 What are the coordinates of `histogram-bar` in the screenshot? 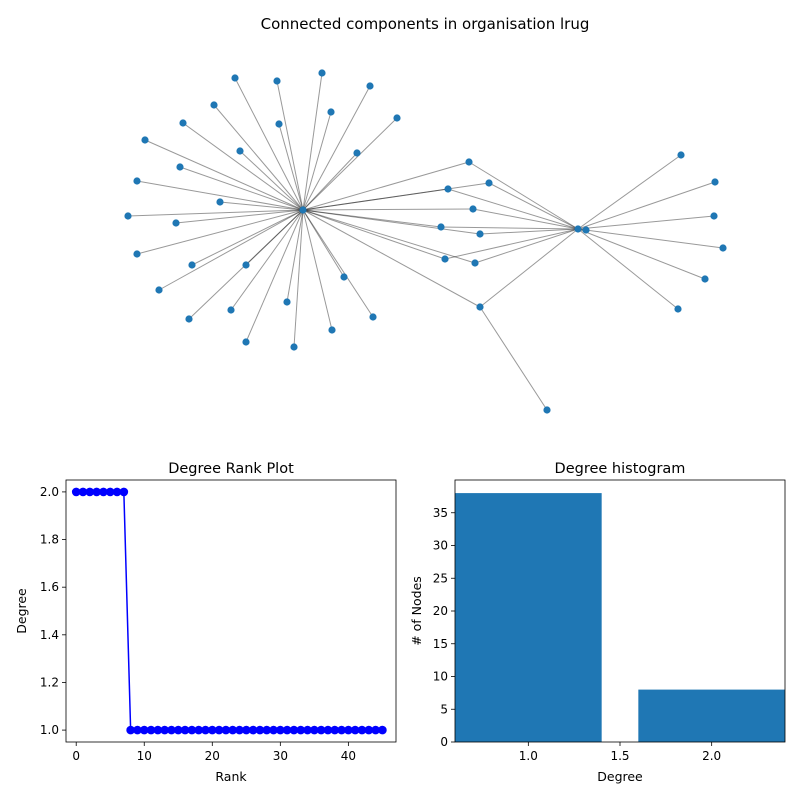 It's located at (711, 715).